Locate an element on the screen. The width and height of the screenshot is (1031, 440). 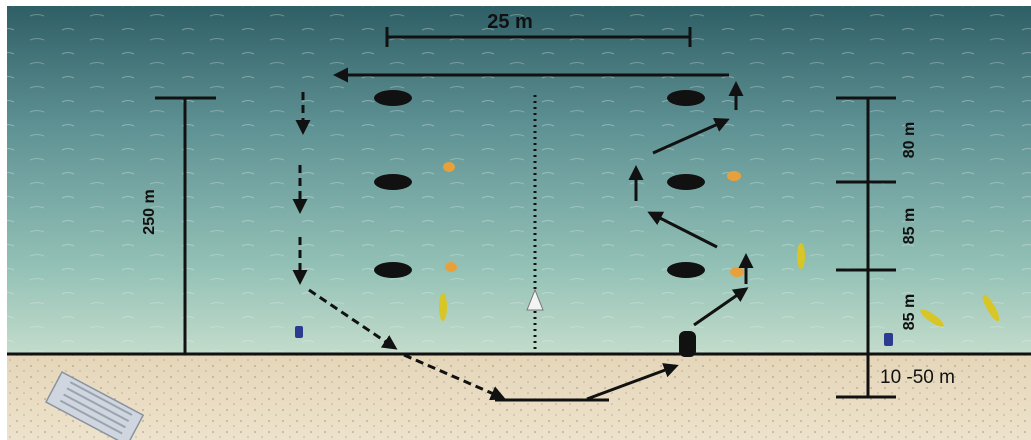
segment-label-1: 80 m is located at coordinates (909, 140).